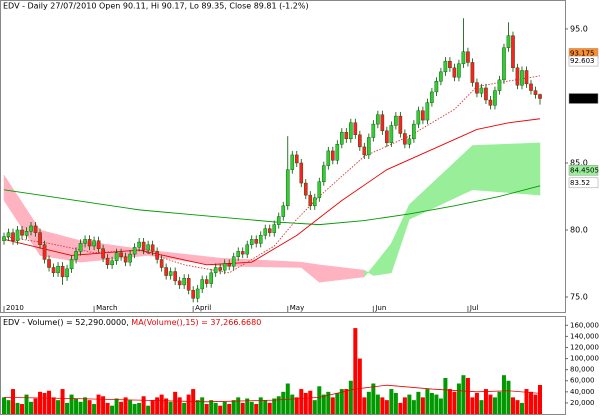 The width and height of the screenshot is (600, 416). Describe the element at coordinates (474, 308) in the screenshot. I see `x-tick-label: Jul` at that location.